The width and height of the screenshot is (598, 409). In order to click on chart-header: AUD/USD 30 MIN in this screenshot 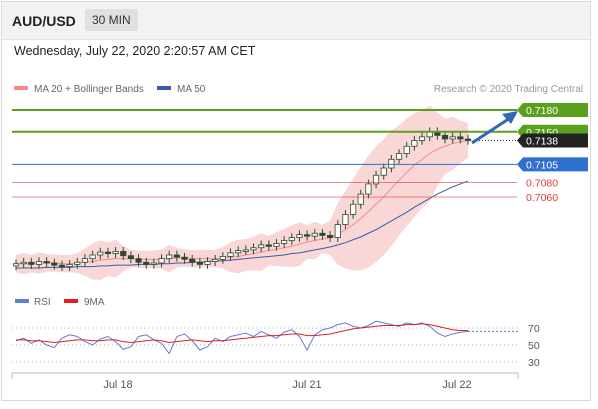, I will do `click(296, 21)`.